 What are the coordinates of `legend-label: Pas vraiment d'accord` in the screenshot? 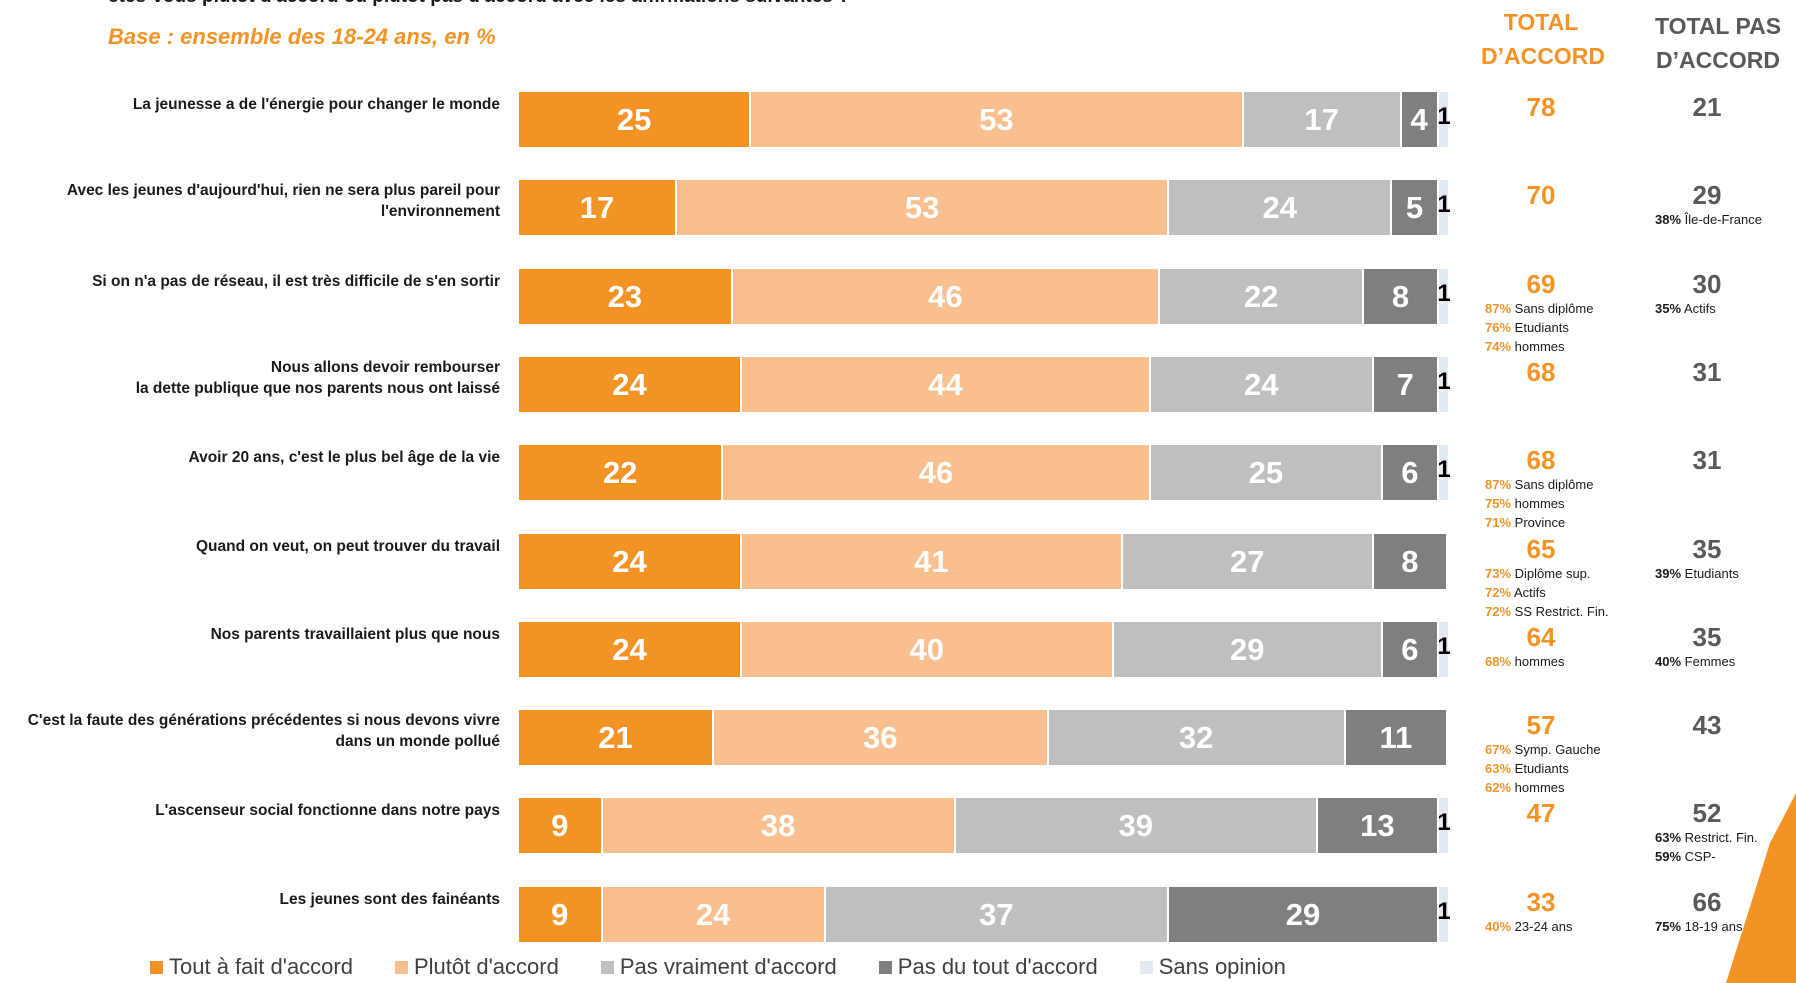 It's located at (728, 966).